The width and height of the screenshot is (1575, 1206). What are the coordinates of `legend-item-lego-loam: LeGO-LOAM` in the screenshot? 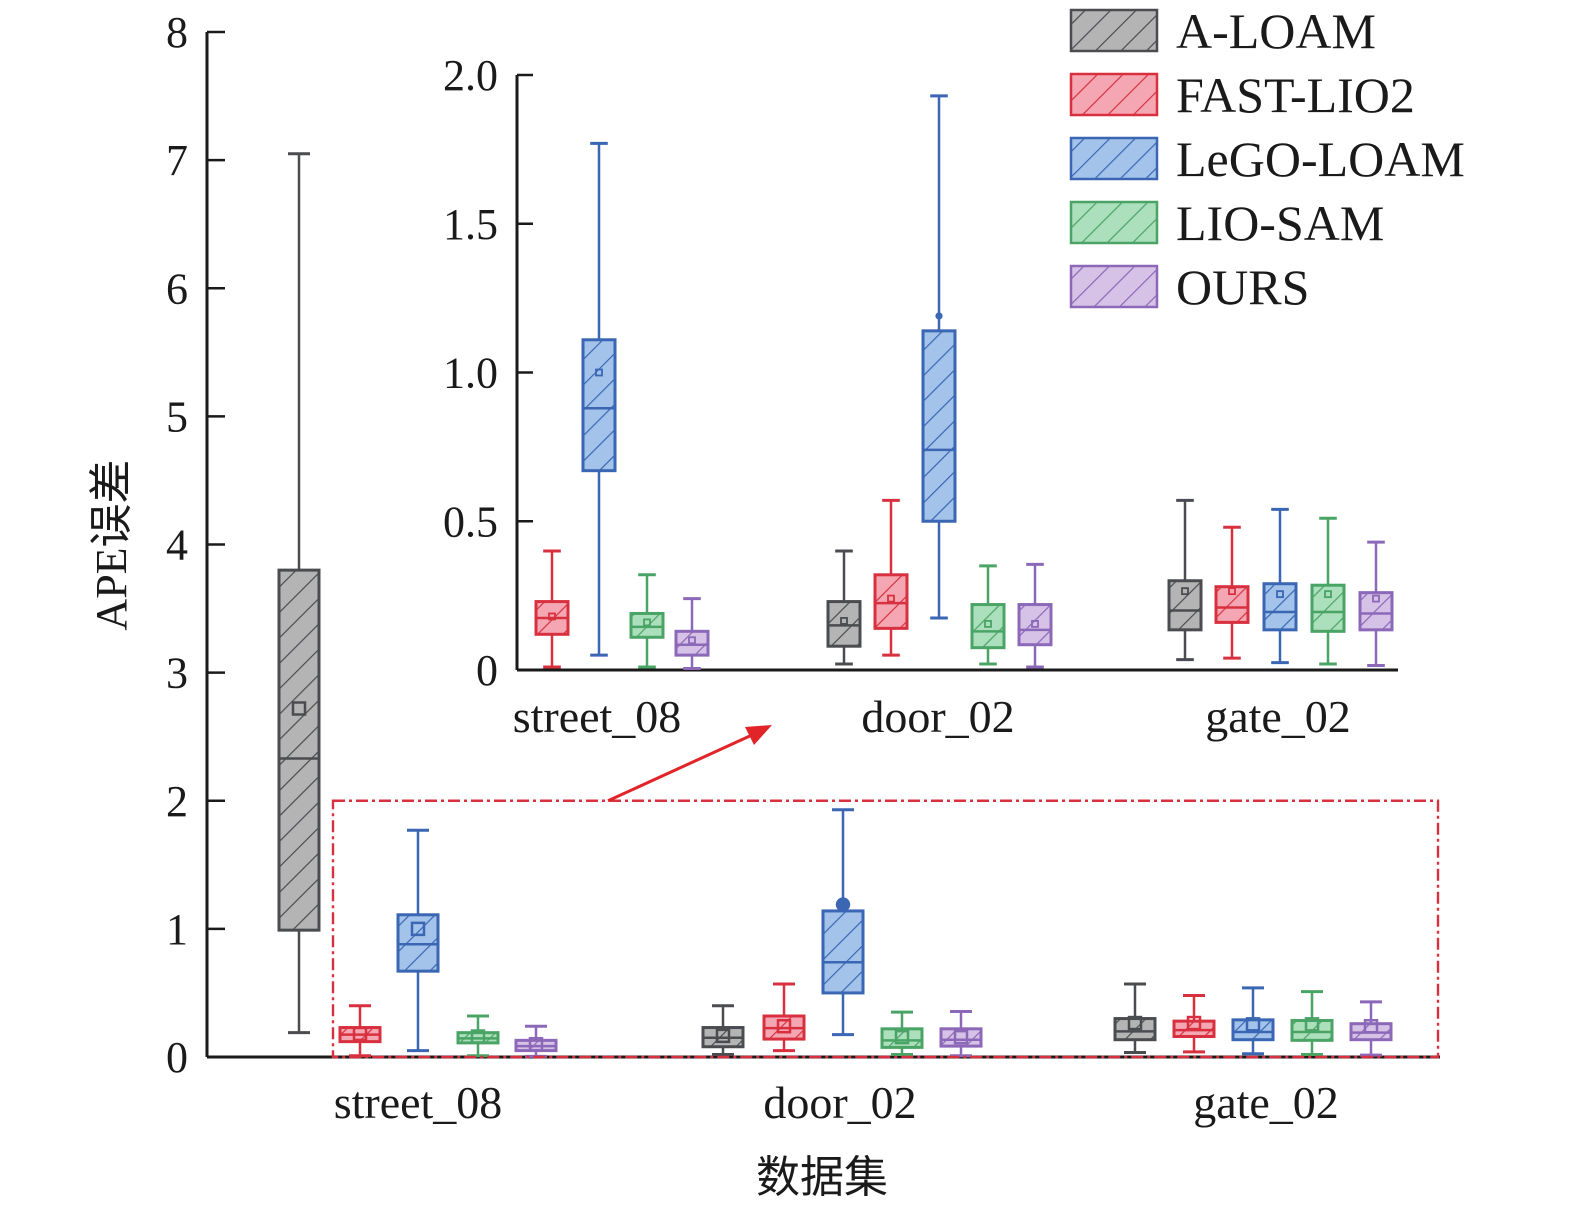 It's located at (1267, 159).